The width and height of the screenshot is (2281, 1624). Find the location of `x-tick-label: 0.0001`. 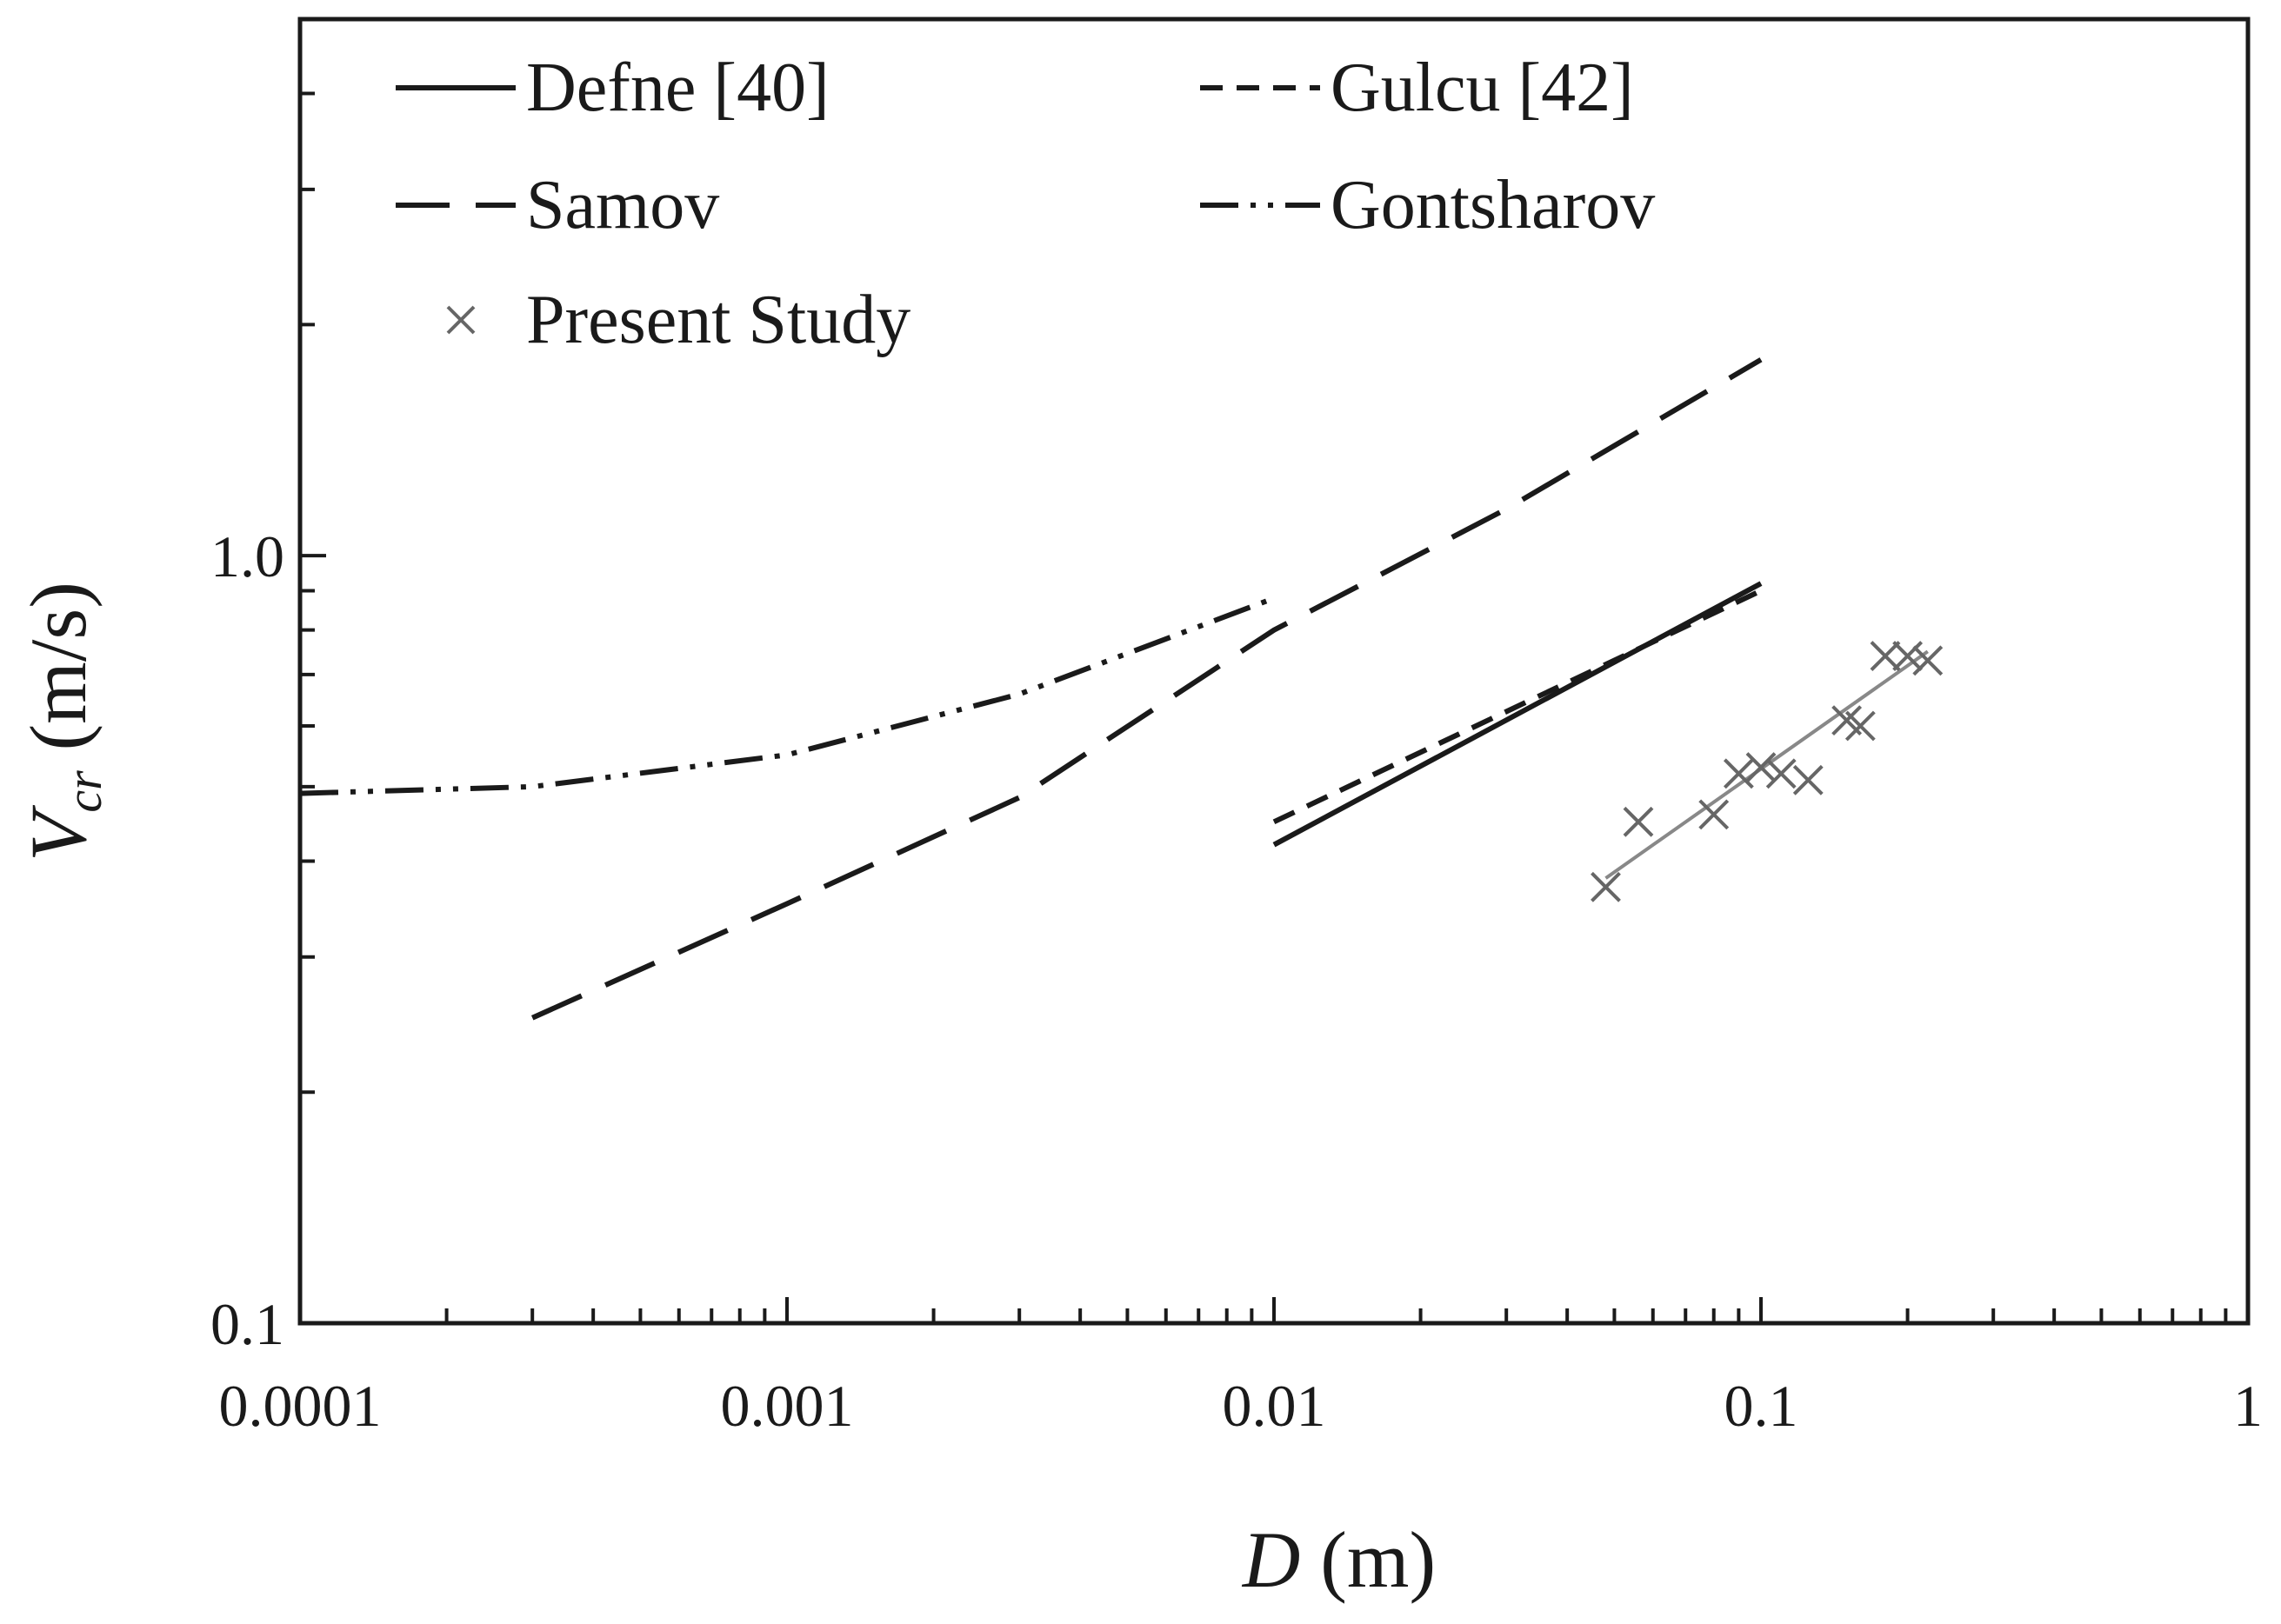

x-tick-label: 0.0001 is located at coordinates (300, 1406).